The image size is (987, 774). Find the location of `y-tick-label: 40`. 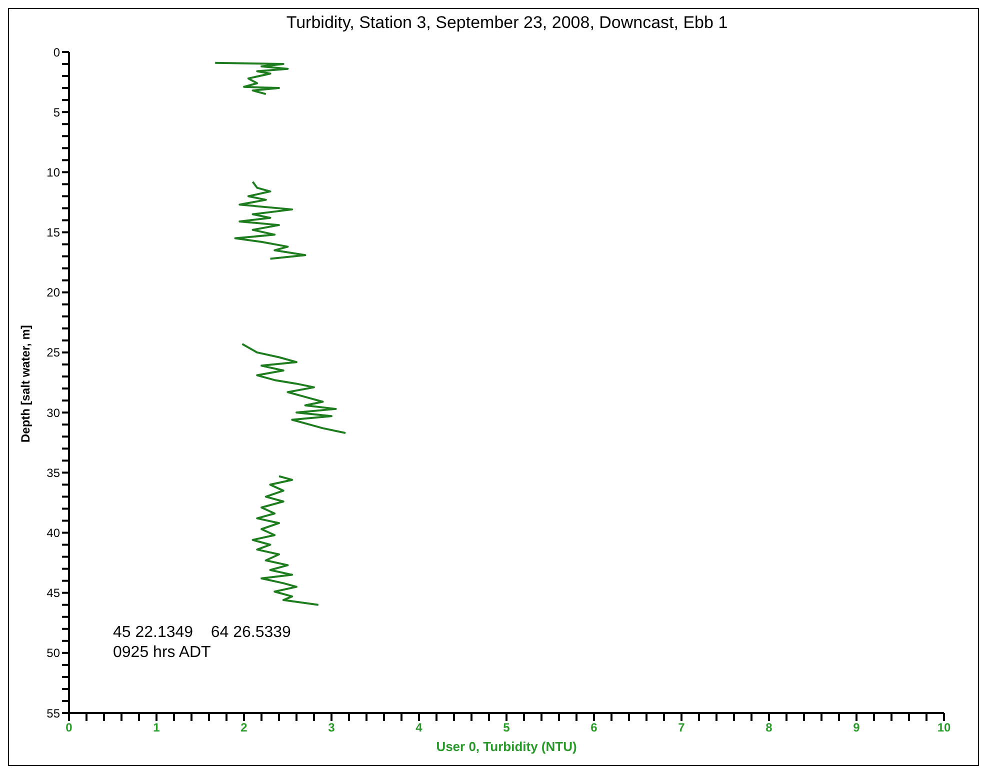

y-tick-label: 40 is located at coordinates (53, 533).